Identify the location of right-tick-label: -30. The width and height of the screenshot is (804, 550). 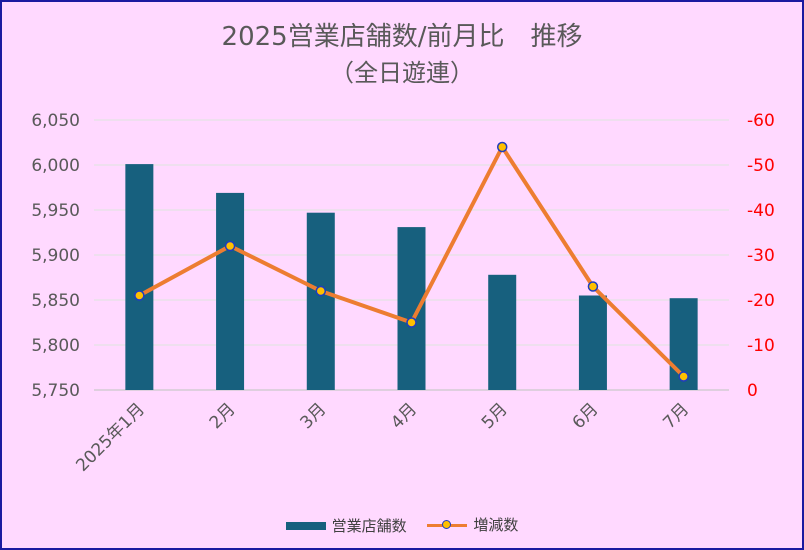
(761, 256).